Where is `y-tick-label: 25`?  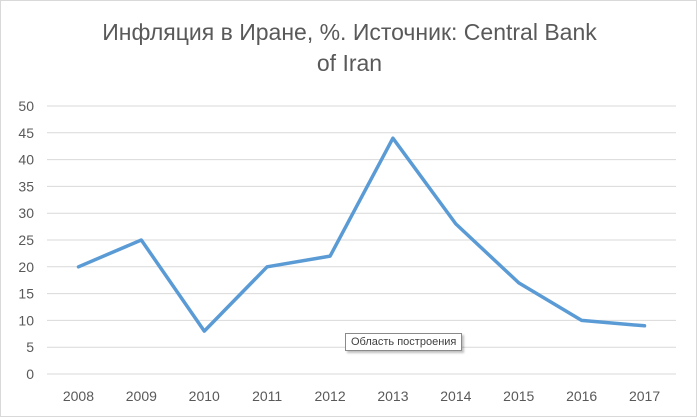
y-tick-label: 25 is located at coordinates (26, 240).